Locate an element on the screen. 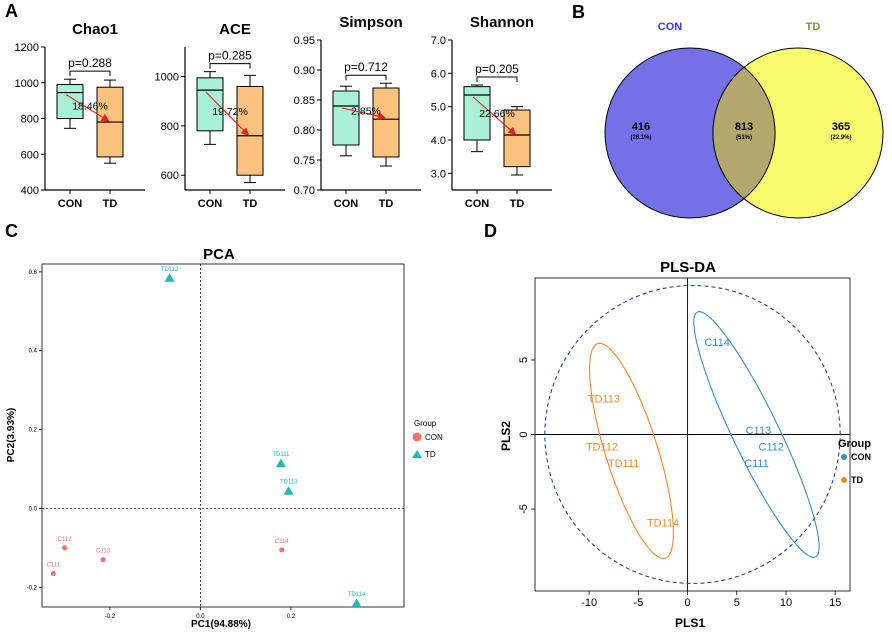 The width and height of the screenshot is (892, 633). venn-diagram: CON TD 416 (26.1%) 813 (51%) 365 (22.9%) is located at coordinates (744, 120).